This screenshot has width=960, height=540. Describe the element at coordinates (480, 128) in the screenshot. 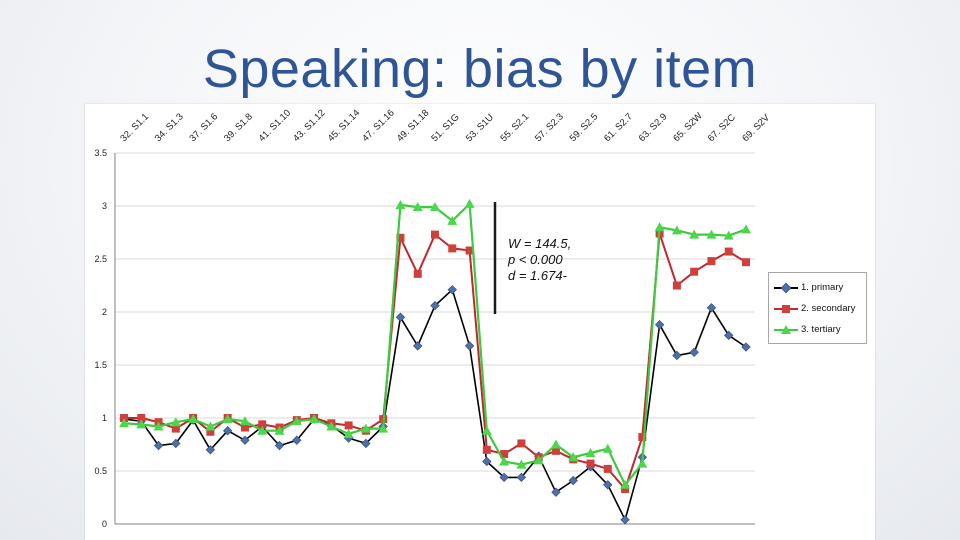

I see `x-tick-label: 53. S1U` at that location.